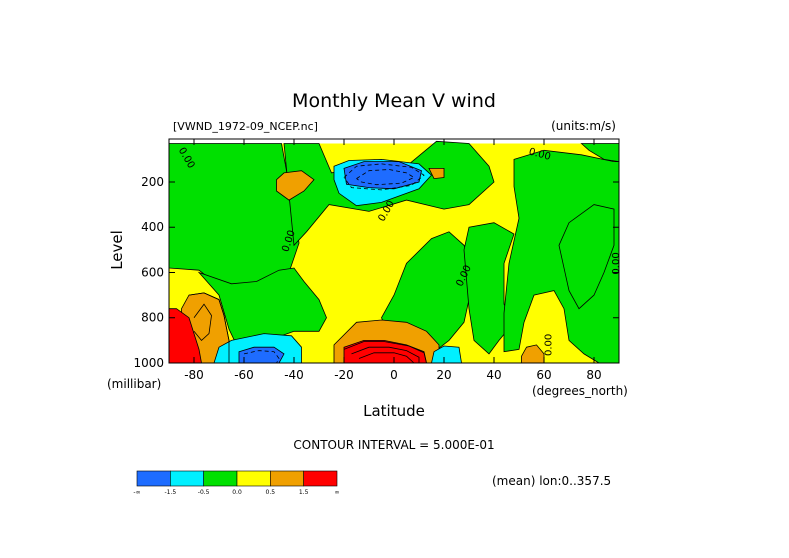 This screenshot has height=558, width=789. What do you see at coordinates (152, 227) in the screenshot?
I see `y-tick-label-1: 400` at bounding box center [152, 227].